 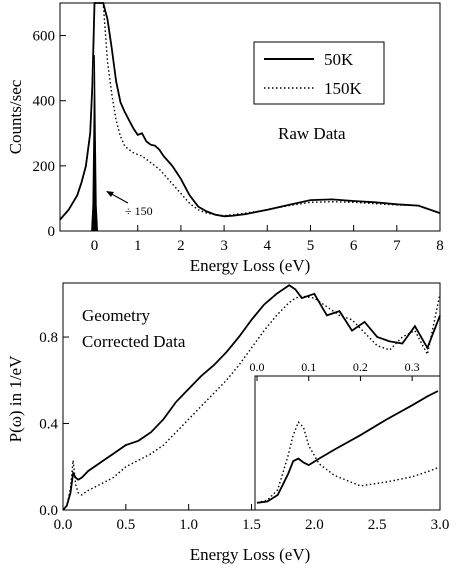 I want to click on corrected-ytick-label-1: 0.4, so click(x=48, y=425).